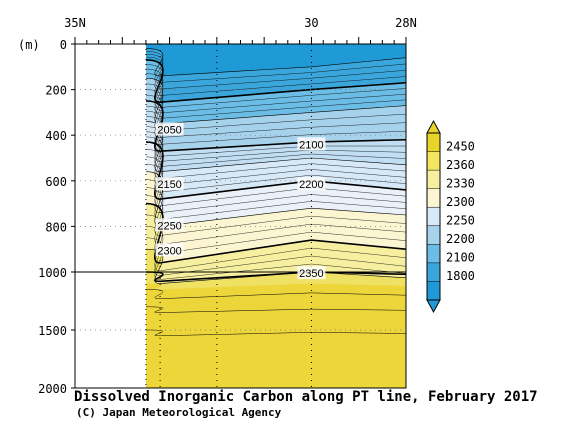 This screenshot has width=570, height=423. I want to click on y-tick-label: 200, so click(56, 91).